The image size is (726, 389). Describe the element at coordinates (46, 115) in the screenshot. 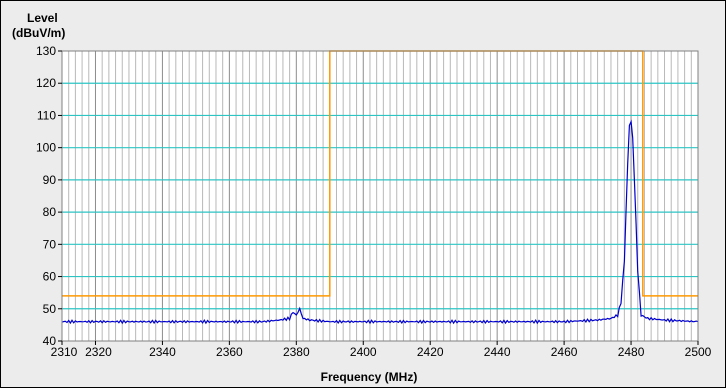

I see `y-tick-label: 110` at that location.